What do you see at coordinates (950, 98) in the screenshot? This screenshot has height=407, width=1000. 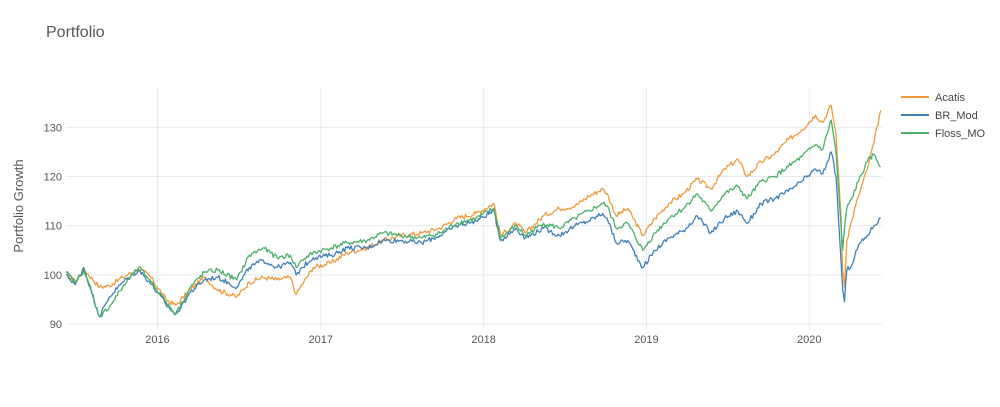 I see `legend-label: Acatis` at bounding box center [950, 98].